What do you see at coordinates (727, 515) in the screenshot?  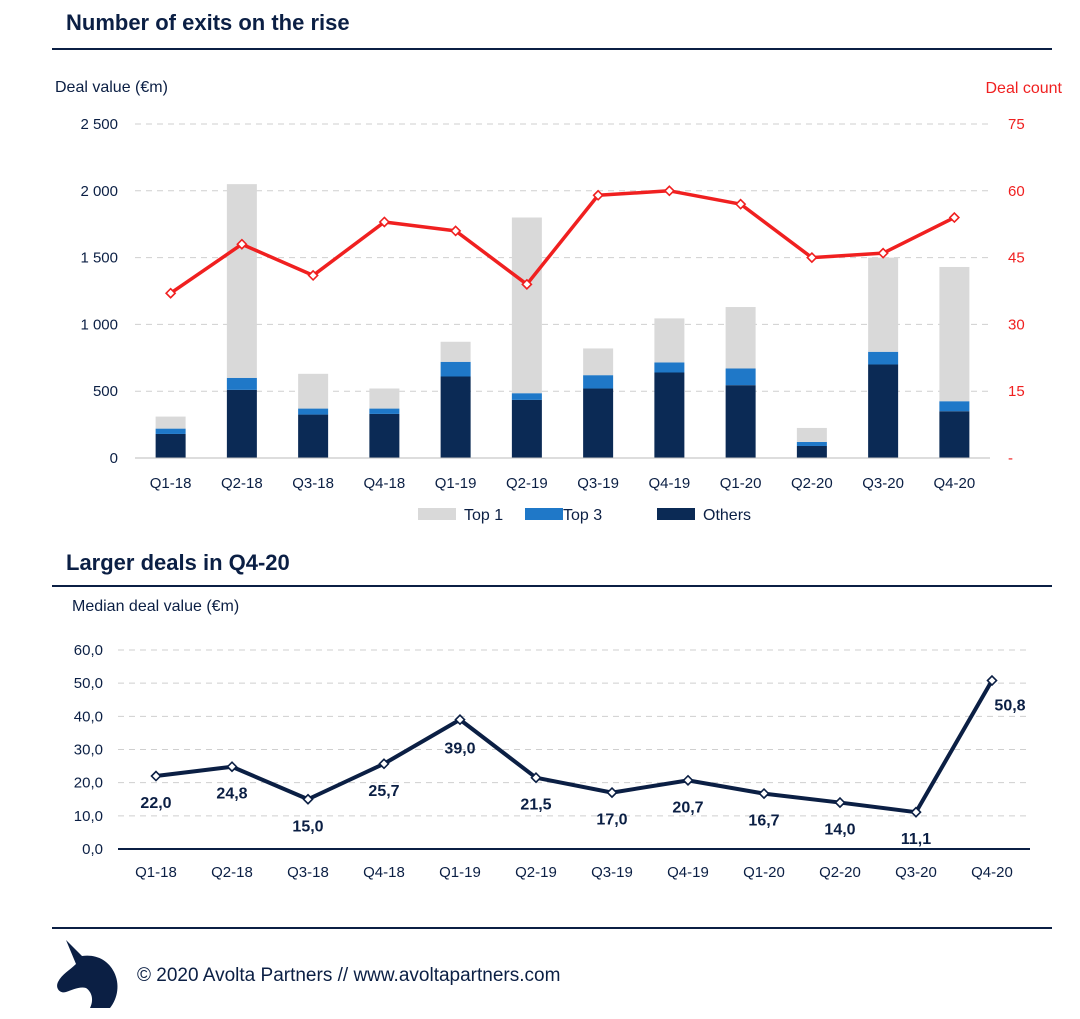 I see `legend-label: Others` at bounding box center [727, 515].